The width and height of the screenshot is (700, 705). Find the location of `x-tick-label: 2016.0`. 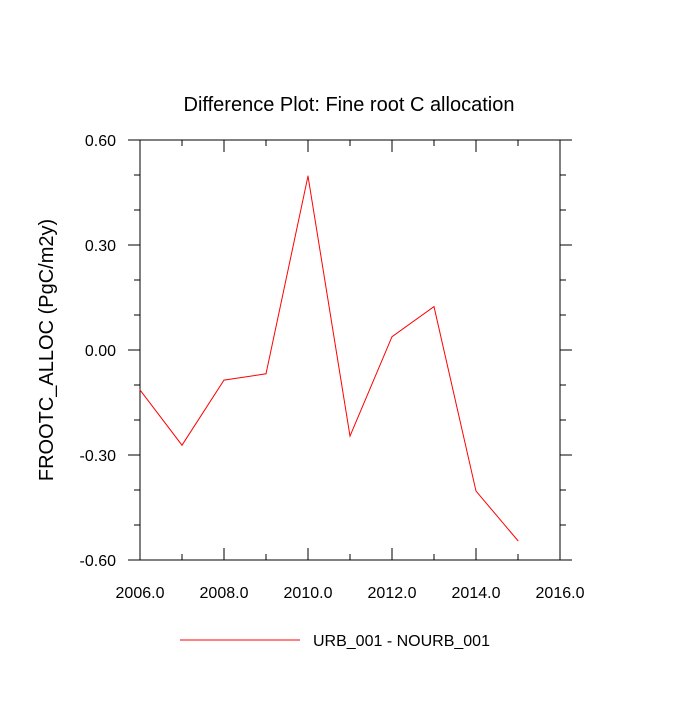

x-tick-label: 2016.0 is located at coordinates (560, 593).